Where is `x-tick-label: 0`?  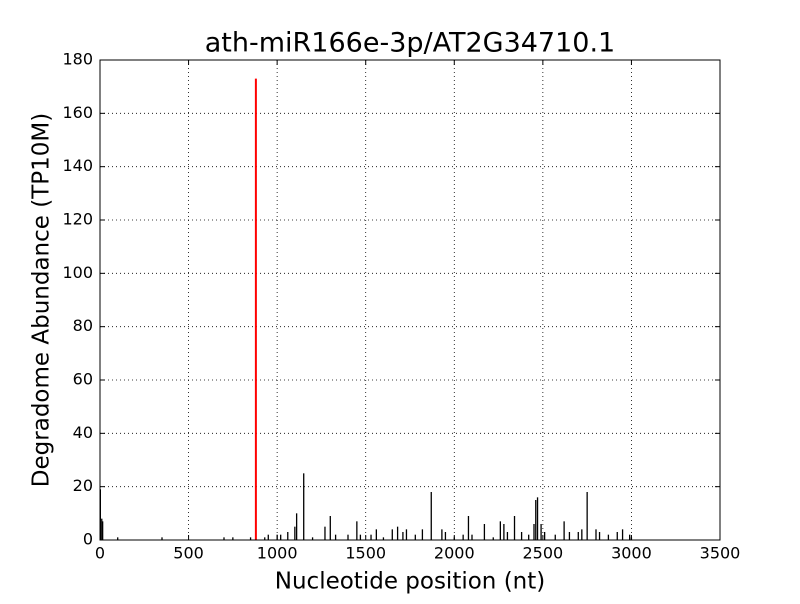
x-tick-label: 0 is located at coordinates (100, 553).